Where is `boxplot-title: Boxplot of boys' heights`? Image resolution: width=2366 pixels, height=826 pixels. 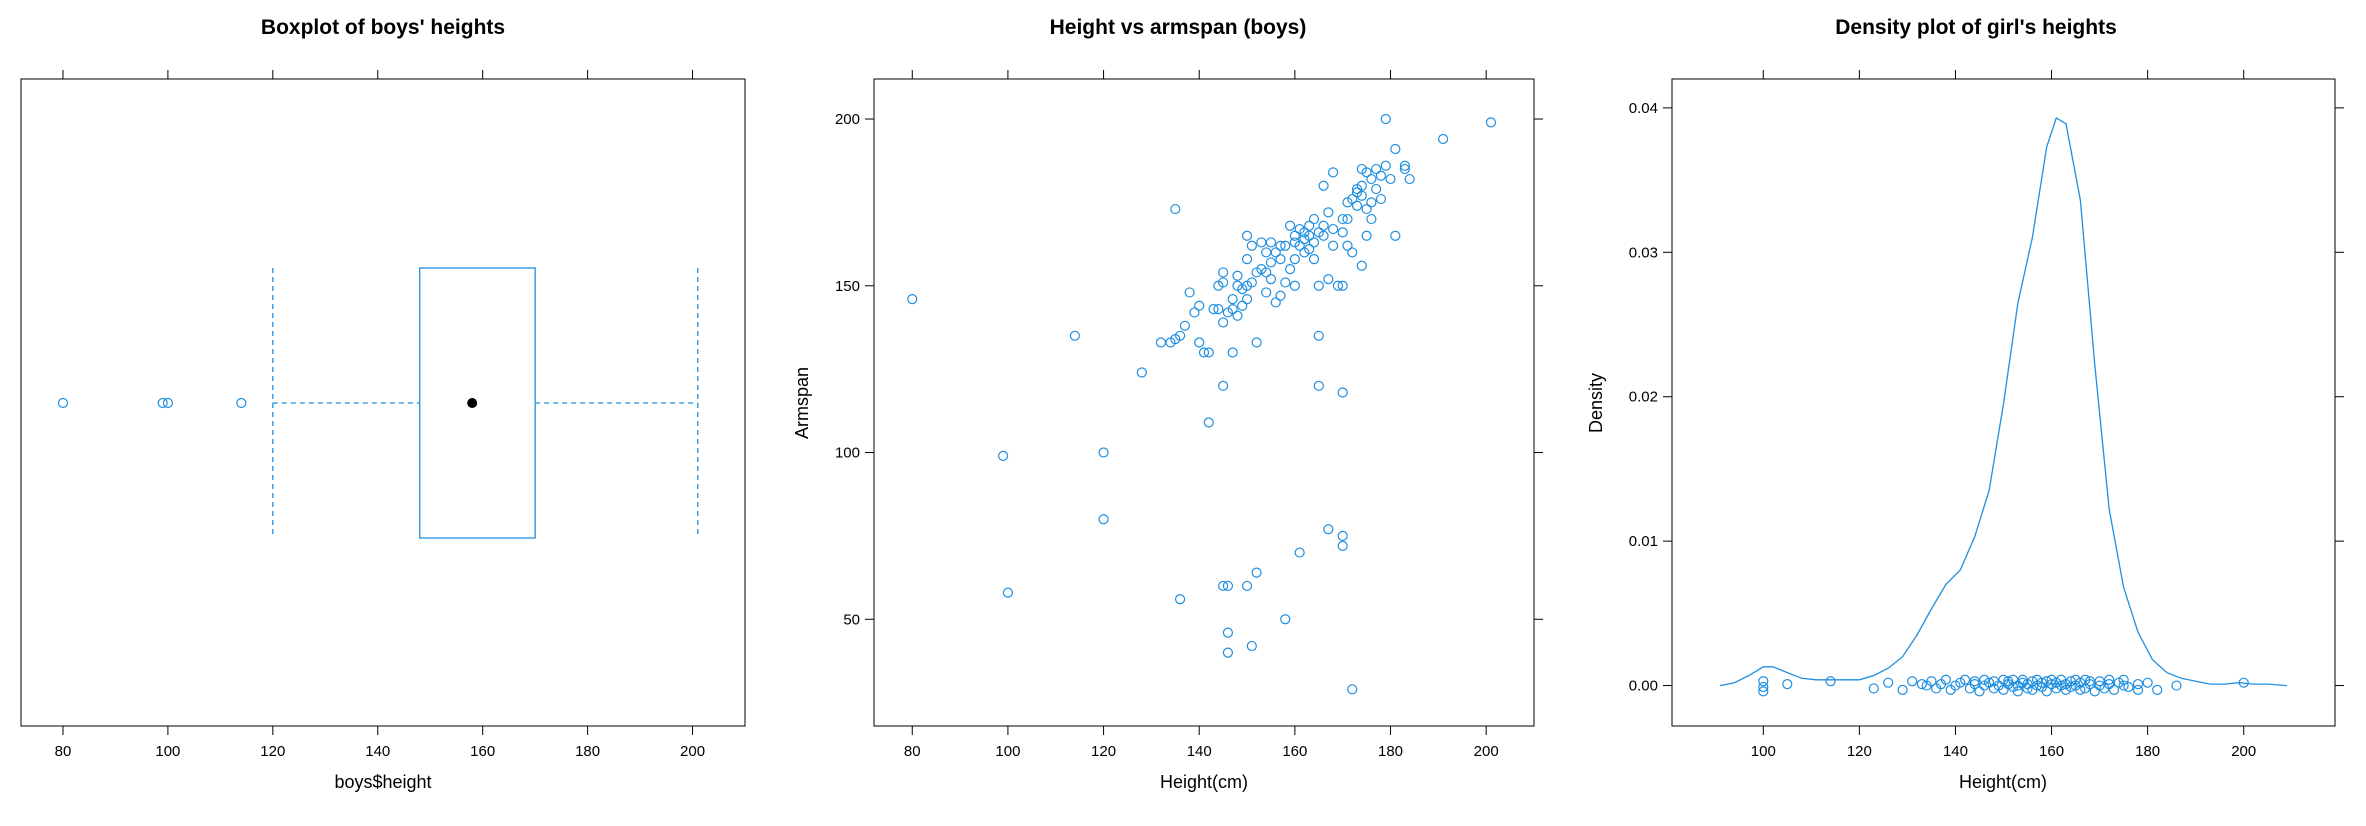
boxplot-title: Boxplot of boys' heights is located at coordinates (383, 27).